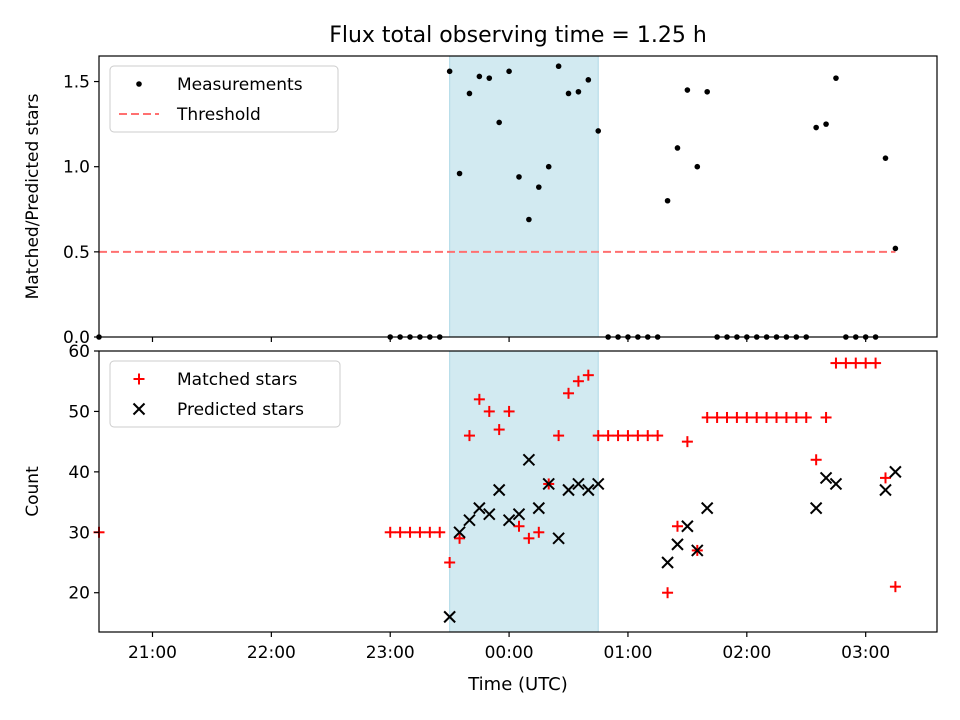 The width and height of the screenshot is (960, 720). I want to click on y-tick-label: 50, so click(79, 412).